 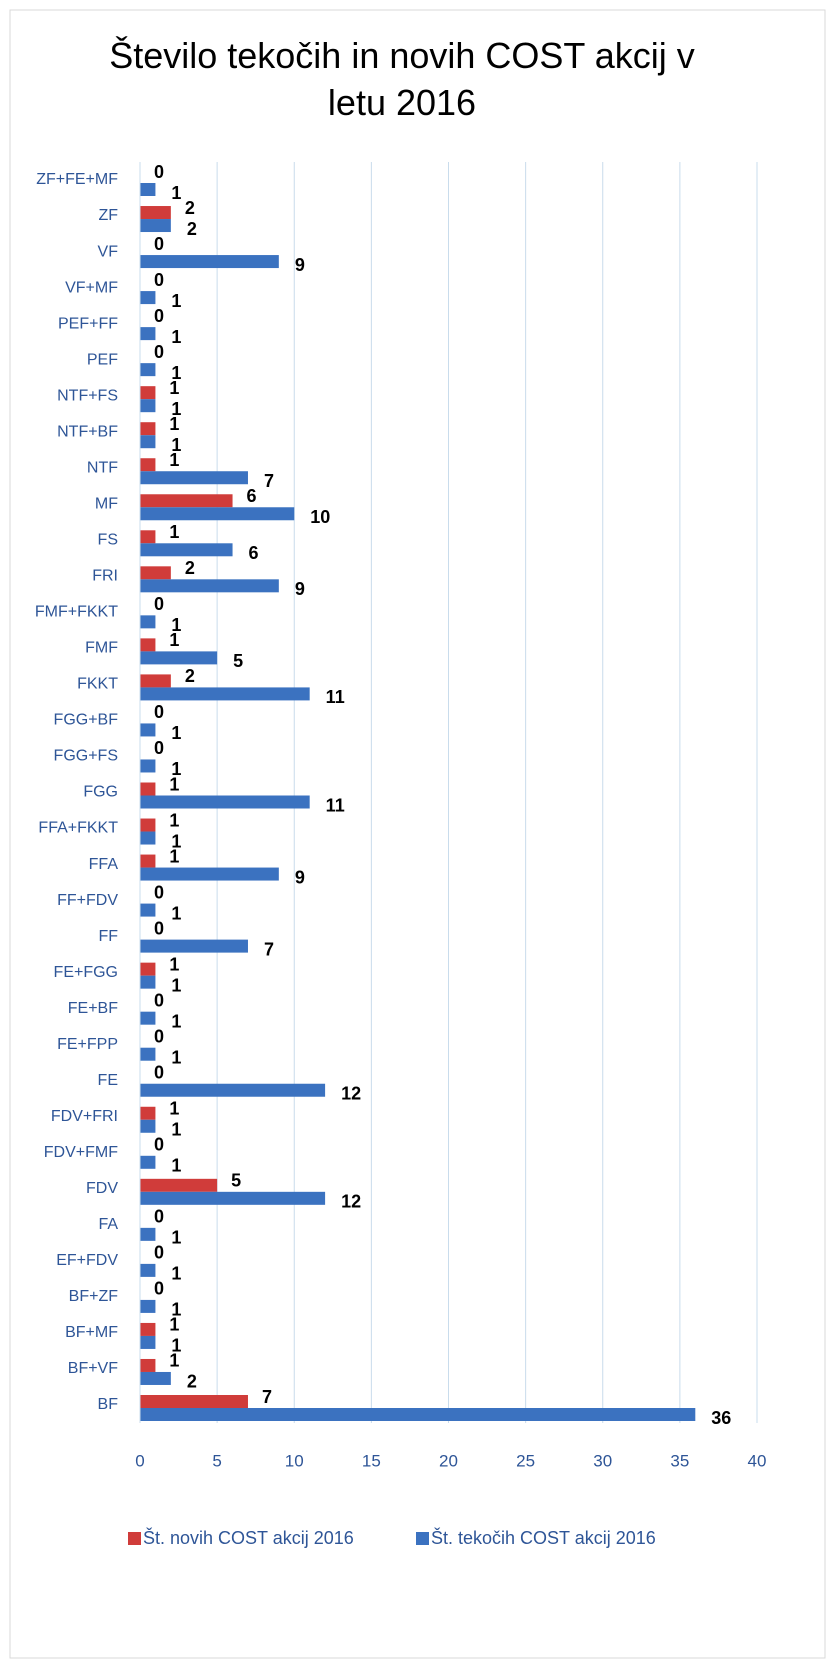 What do you see at coordinates (335, 697) in the screenshot?
I see `data-label: 11` at bounding box center [335, 697].